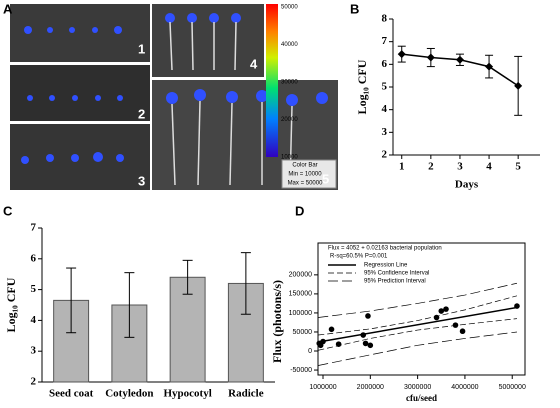  Describe the element at coordinates (300, 294) in the screenshot. I see `y-tick-label: 150000` at that location.